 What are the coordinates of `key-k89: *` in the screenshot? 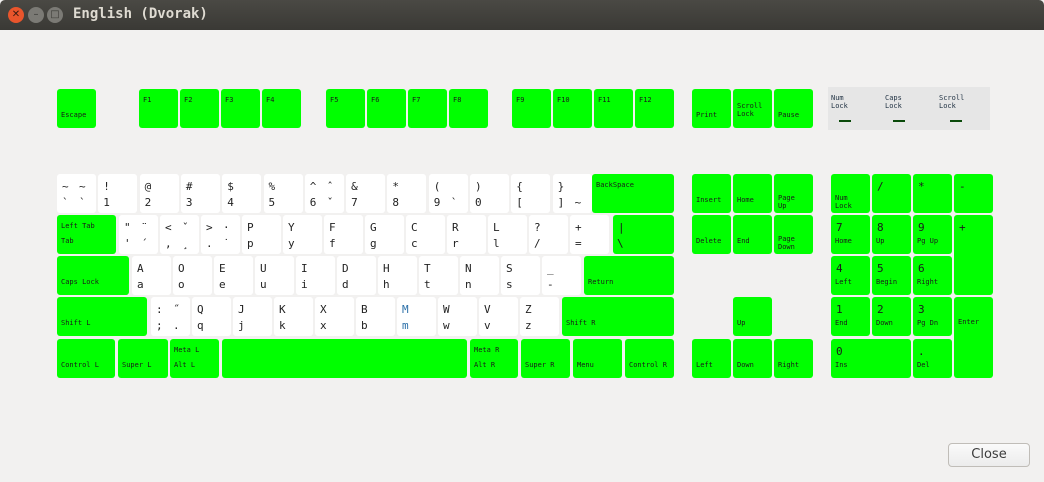 It's located at (932, 193).